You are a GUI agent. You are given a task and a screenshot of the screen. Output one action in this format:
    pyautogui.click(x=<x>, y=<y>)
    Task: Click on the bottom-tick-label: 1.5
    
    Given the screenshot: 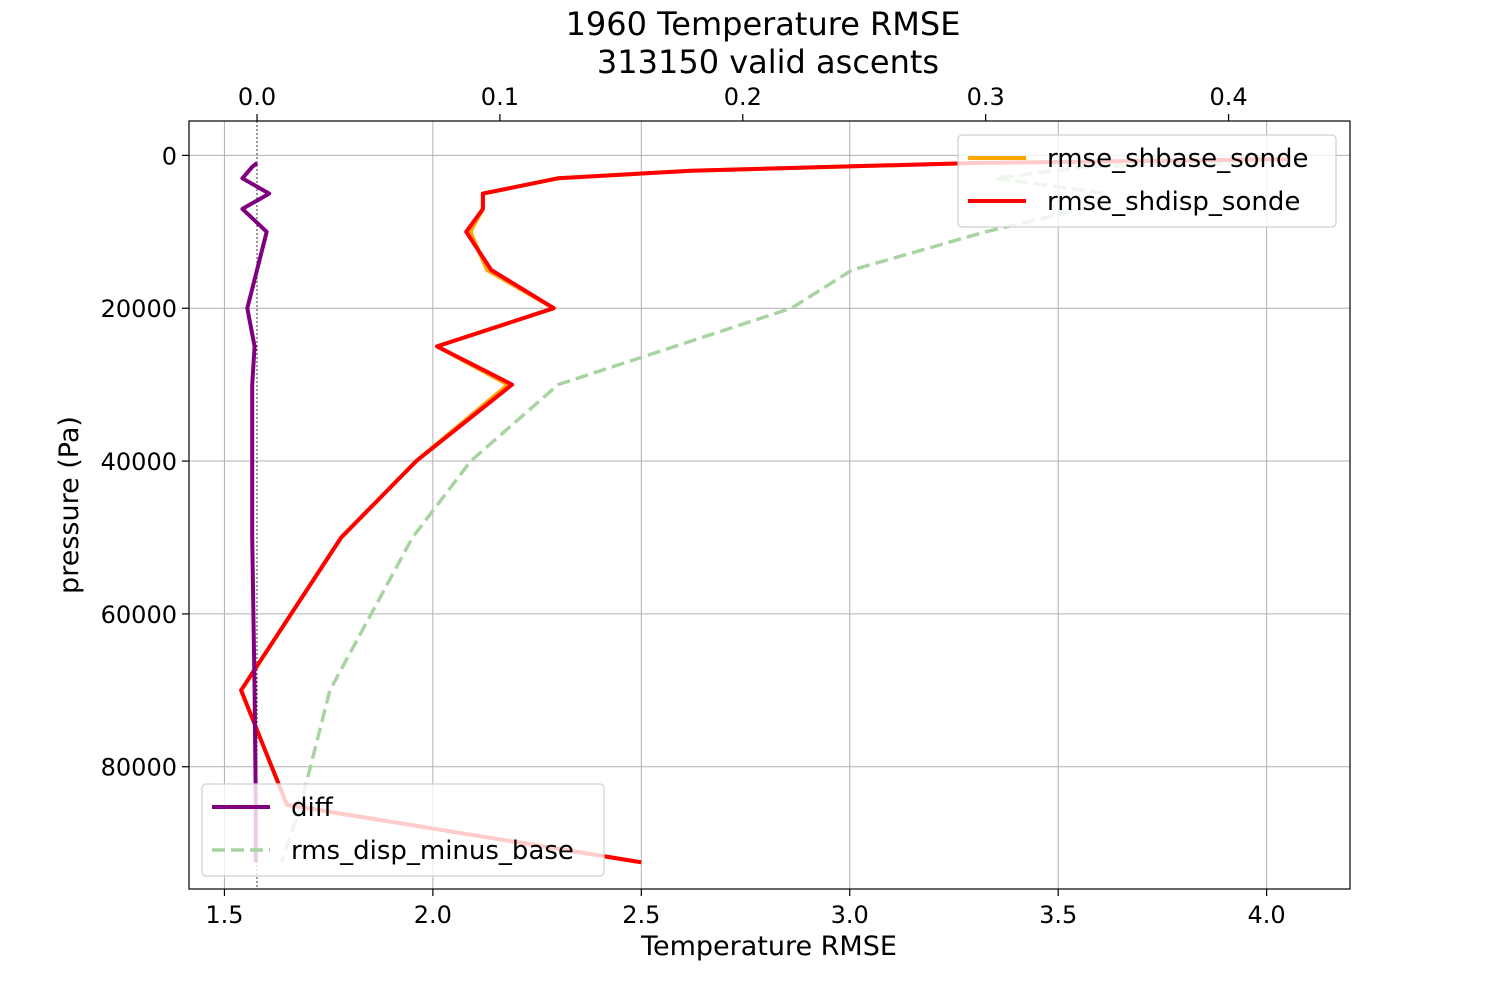 What is the action you would take?
    pyautogui.click(x=224, y=915)
    